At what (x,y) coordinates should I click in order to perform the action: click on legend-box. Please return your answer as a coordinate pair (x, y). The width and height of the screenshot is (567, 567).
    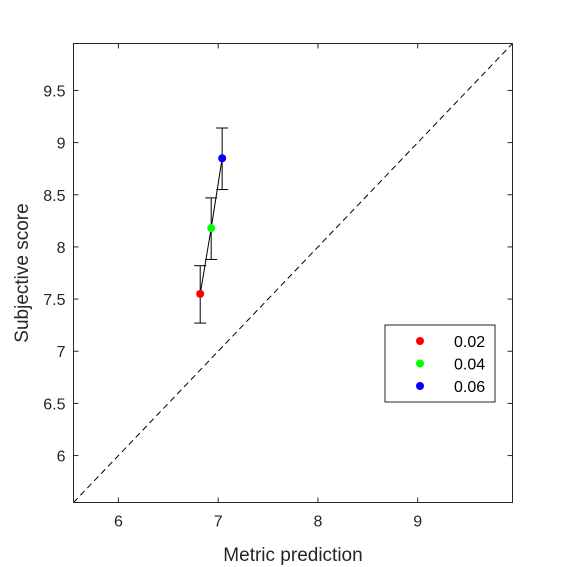
    Looking at the image, I should click on (440, 363).